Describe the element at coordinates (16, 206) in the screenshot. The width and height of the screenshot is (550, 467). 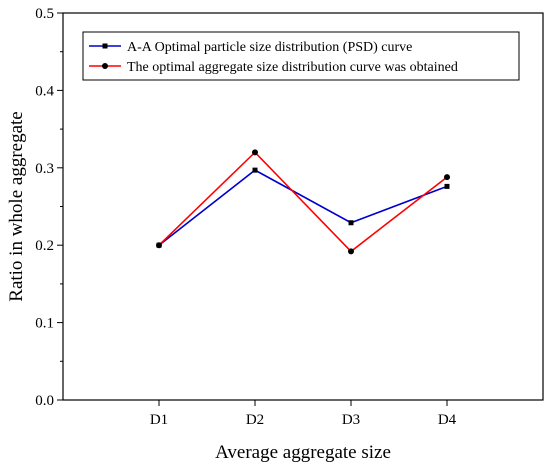
I see `y-axis-title: Ratio in whole aggregate` at that location.